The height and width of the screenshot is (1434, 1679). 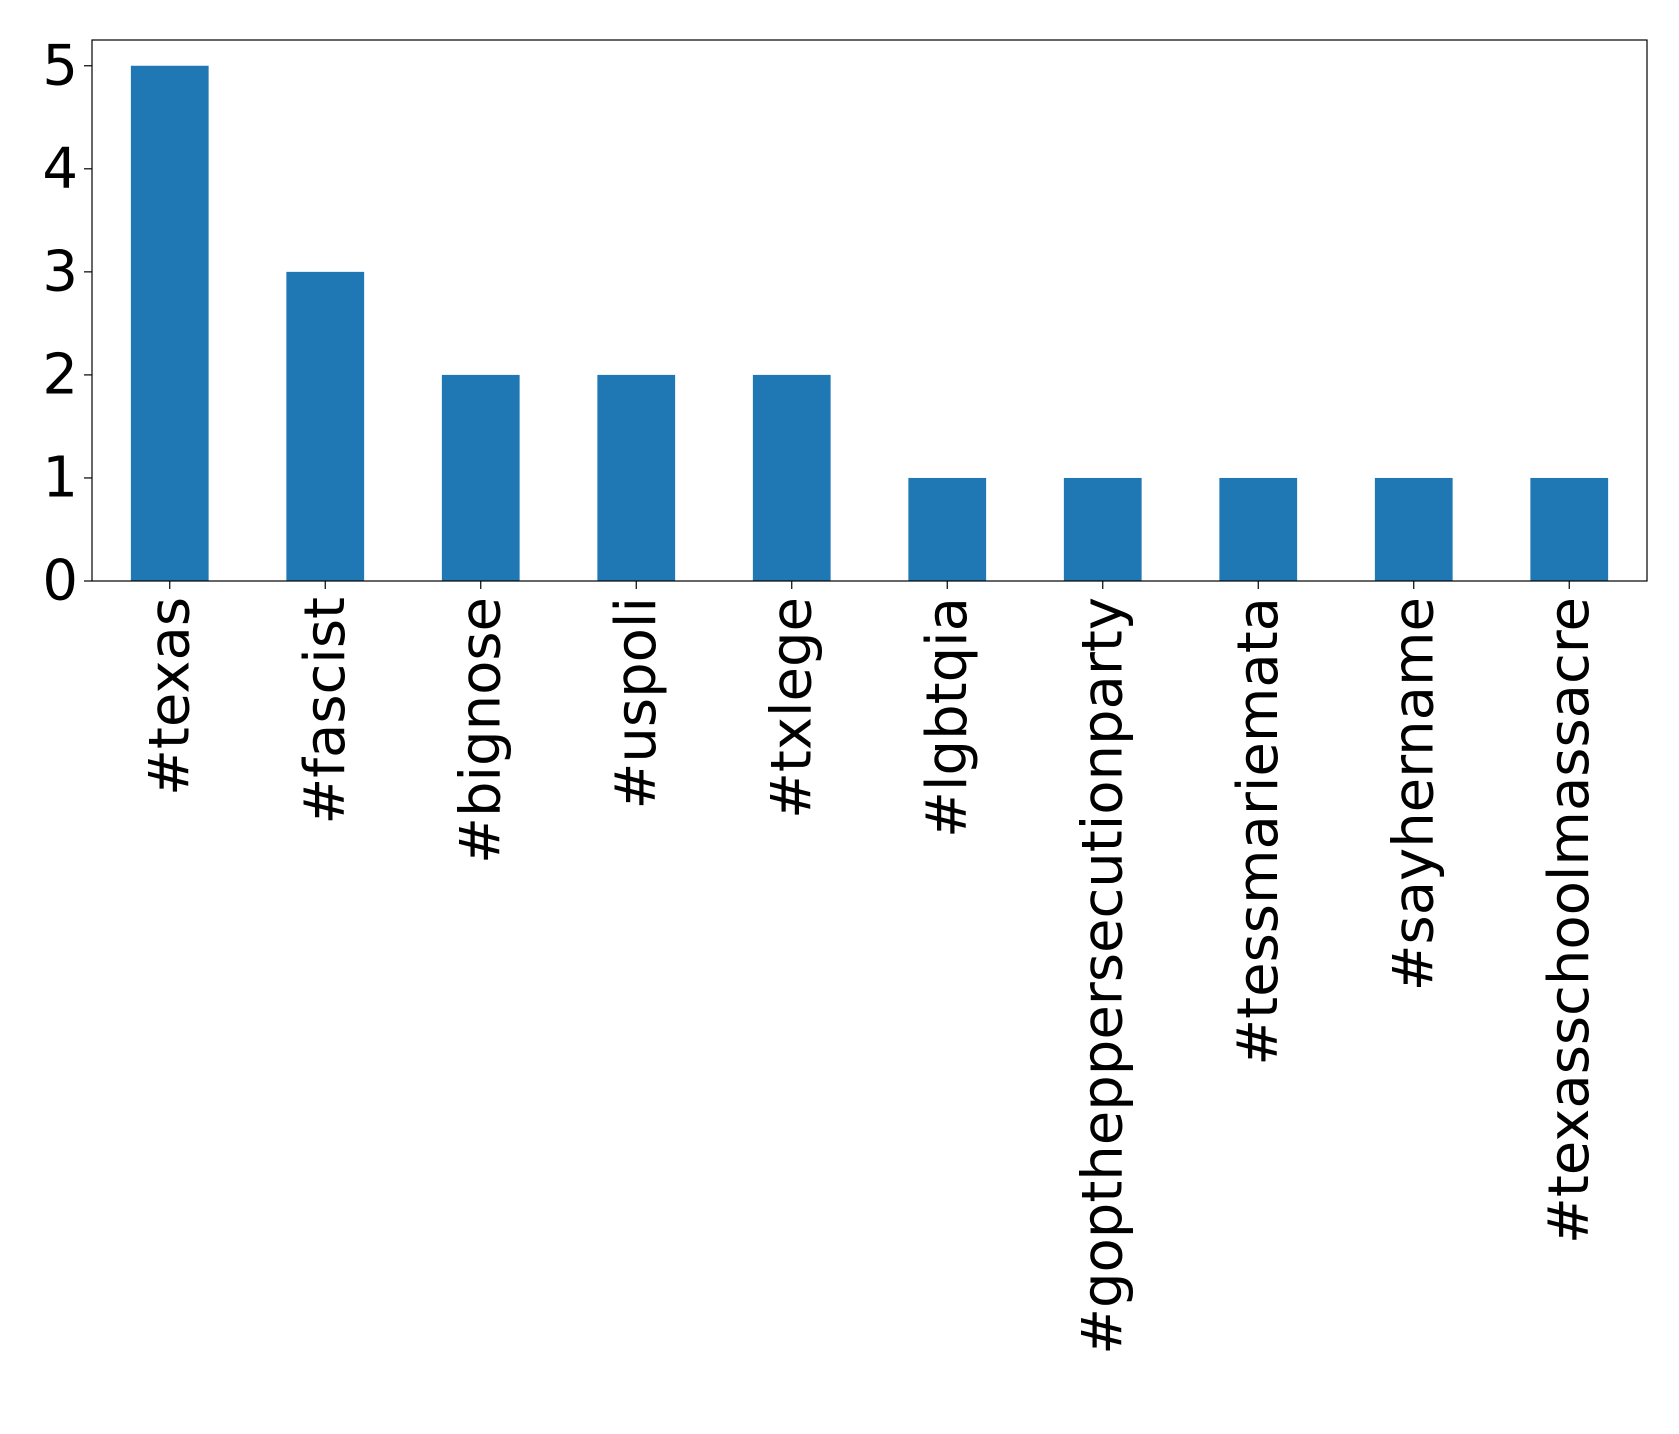 I want to click on y-tick-label: 4, so click(x=60, y=168).